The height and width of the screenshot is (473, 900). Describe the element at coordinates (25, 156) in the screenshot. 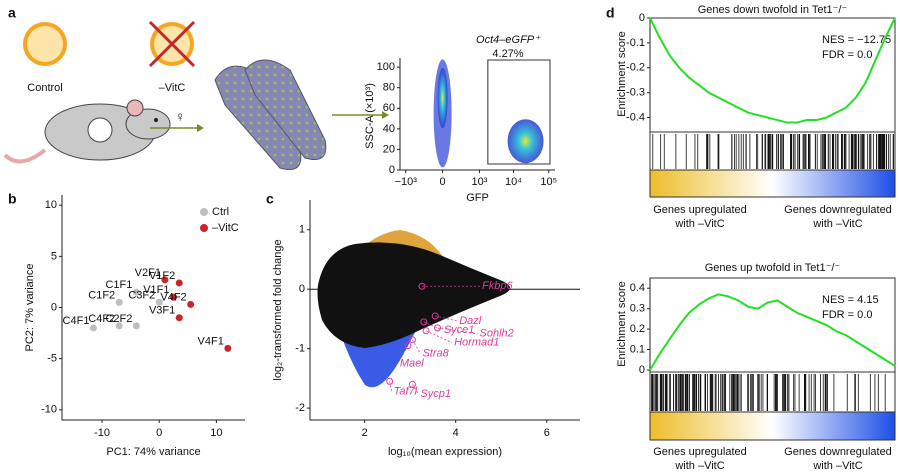

I see `mouse-tail` at that location.